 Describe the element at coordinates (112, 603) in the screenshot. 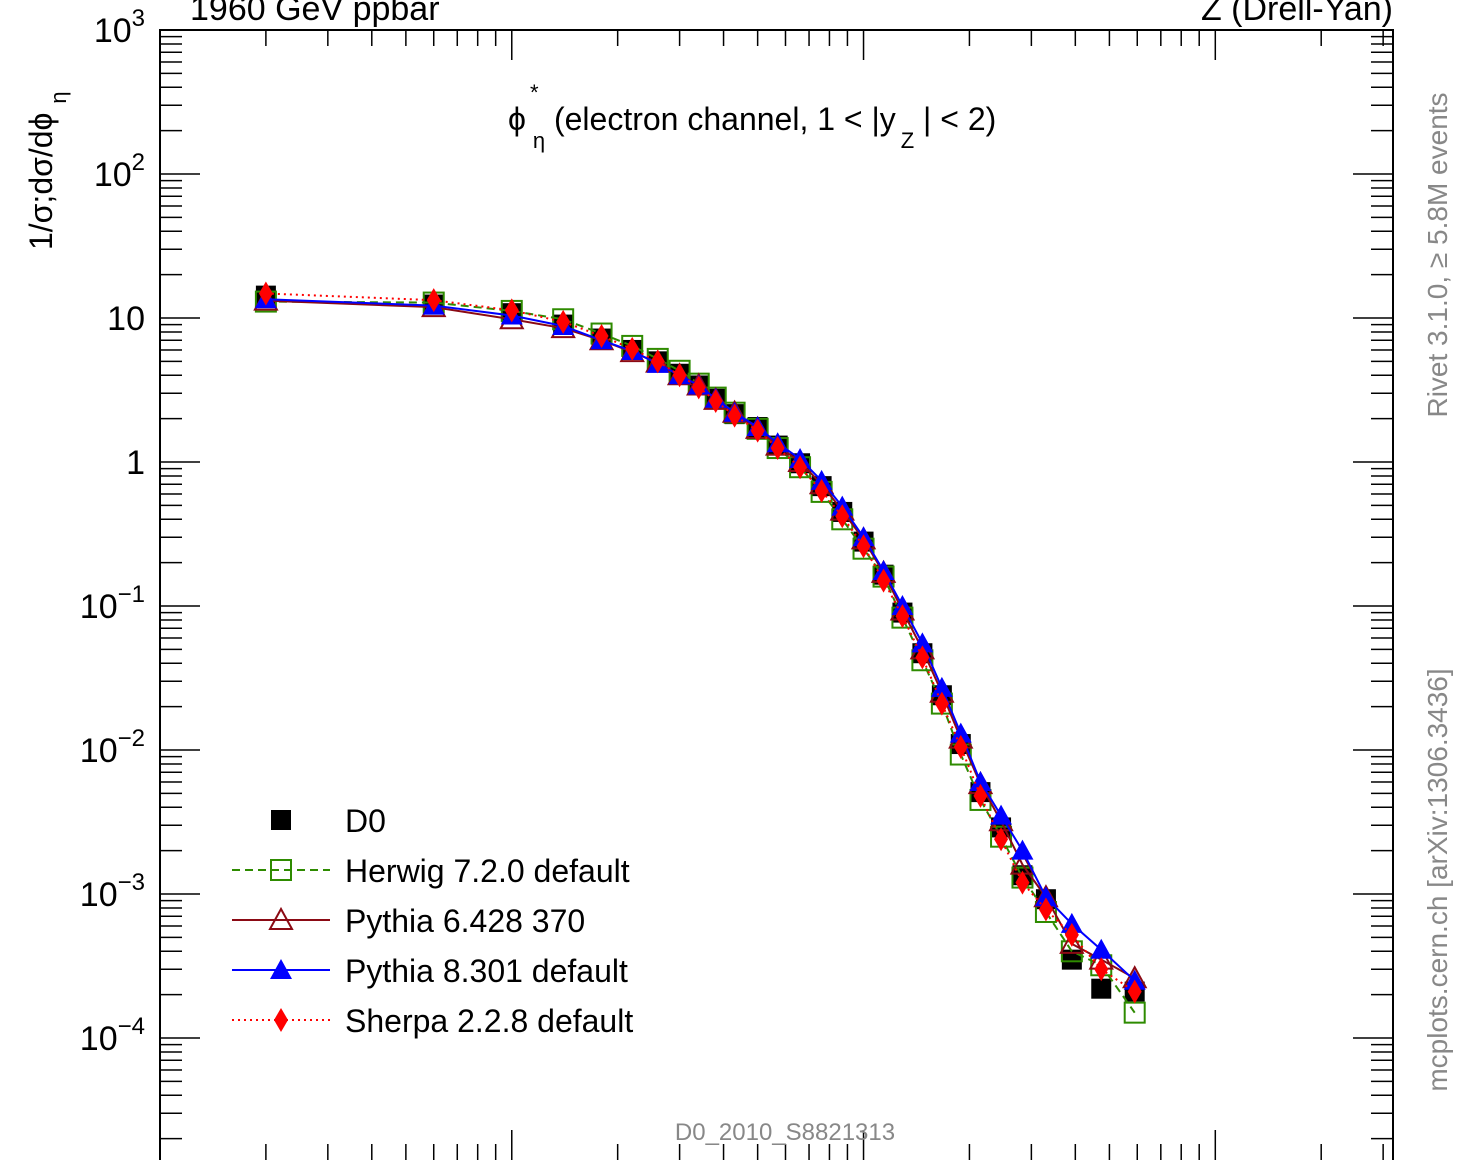

I see `y-tick-label: 10⁻¹` at that location.